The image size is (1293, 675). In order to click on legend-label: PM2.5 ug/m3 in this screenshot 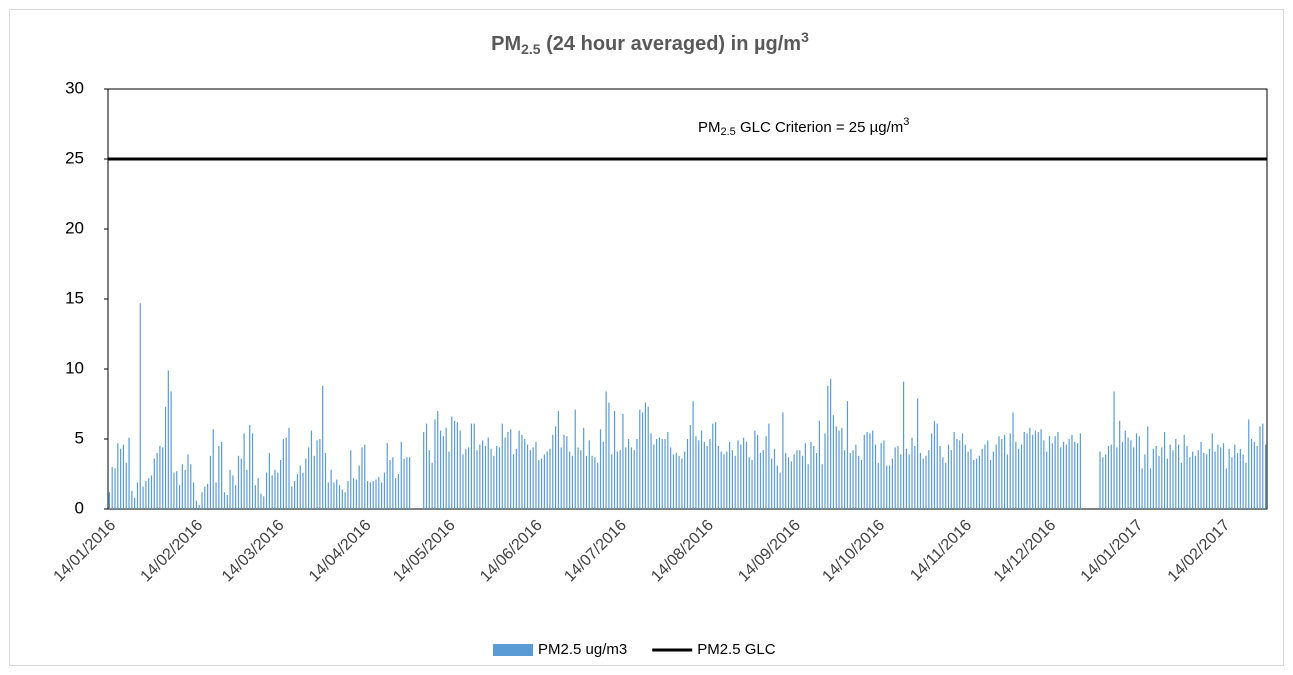, I will do `click(582, 649)`.